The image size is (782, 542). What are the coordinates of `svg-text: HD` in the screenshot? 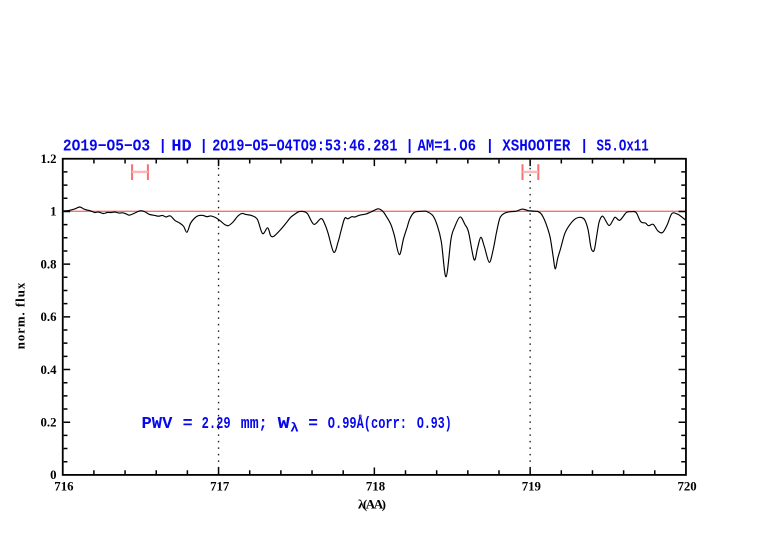 It's located at (181, 147).